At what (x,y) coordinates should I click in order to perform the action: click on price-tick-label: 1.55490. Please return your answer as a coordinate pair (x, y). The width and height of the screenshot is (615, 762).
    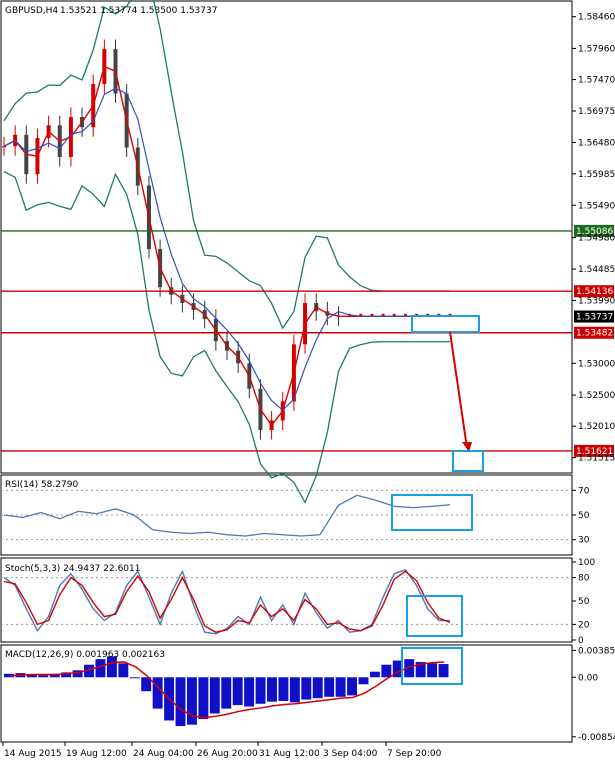
    Looking at the image, I should click on (596, 206).